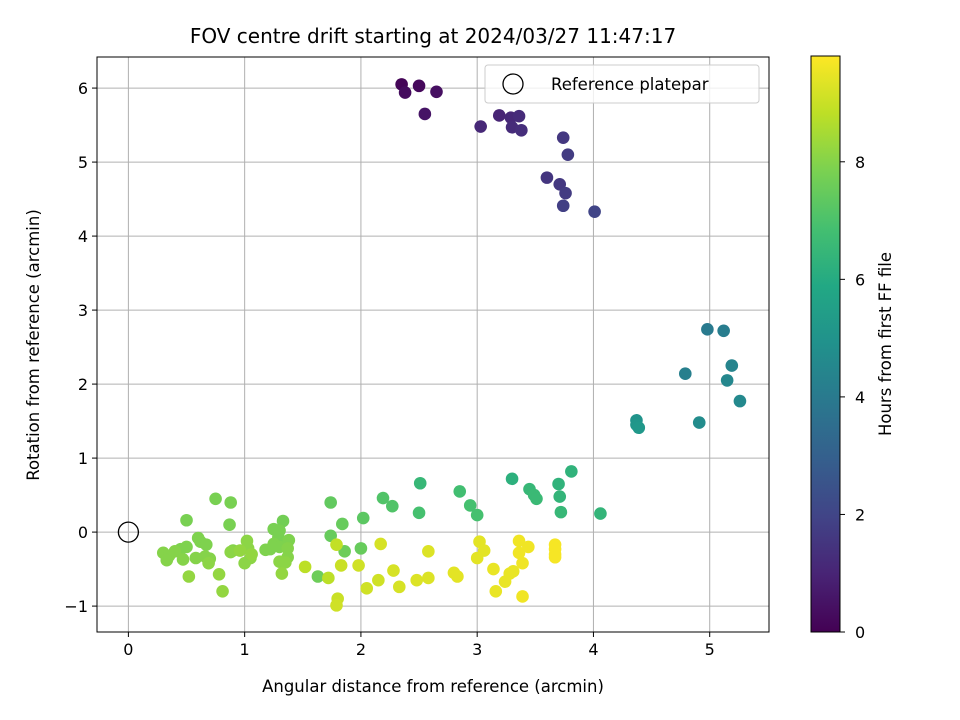 This screenshot has height=720, width=960. I want to click on x-tick-label: 4, so click(593, 649).